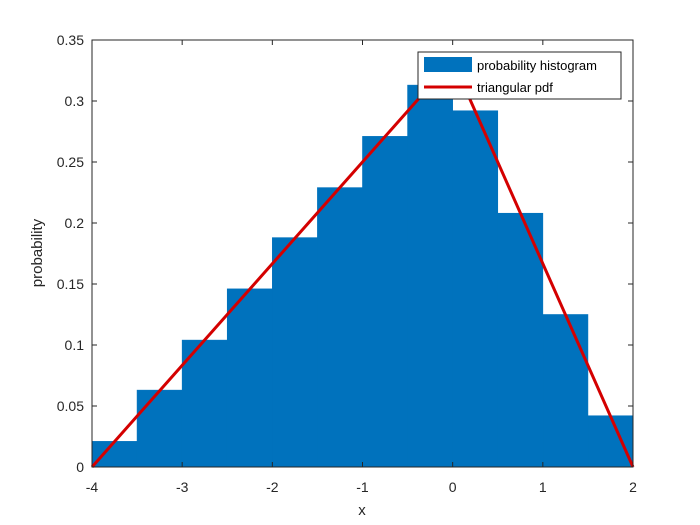 This screenshot has height=525, width=700. What do you see at coordinates (92, 487) in the screenshot?
I see `x-tick-label: -4` at bounding box center [92, 487].